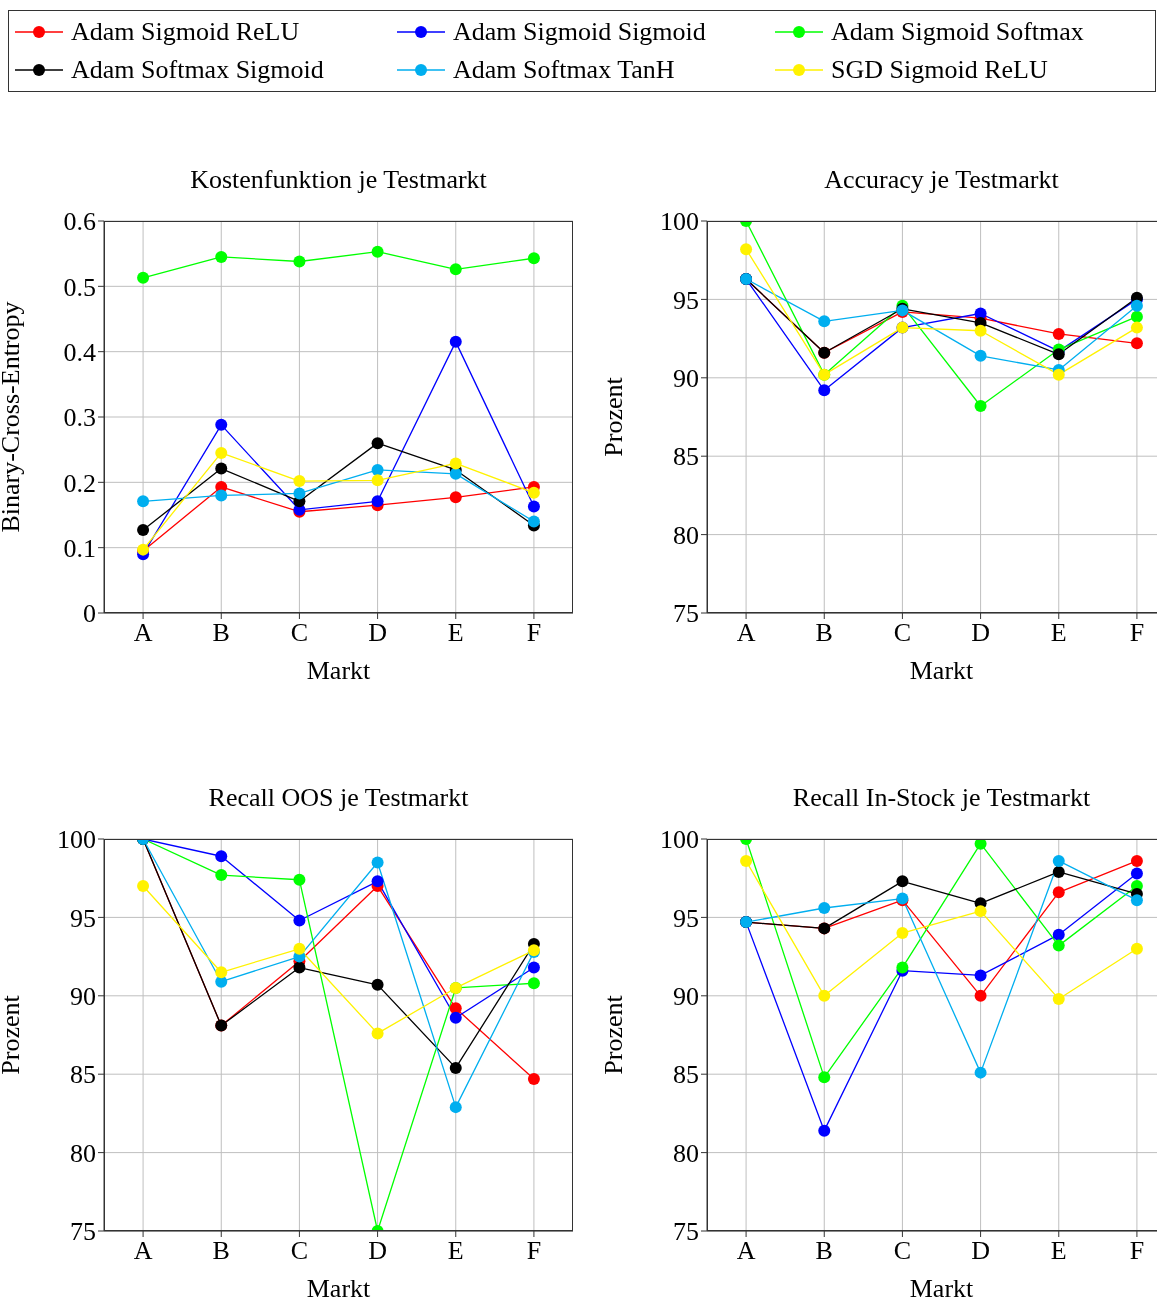 The height and width of the screenshot is (1310, 1157). What do you see at coordinates (79, 222) in the screenshot?
I see `y-tick-label: 0.6` at bounding box center [79, 222].